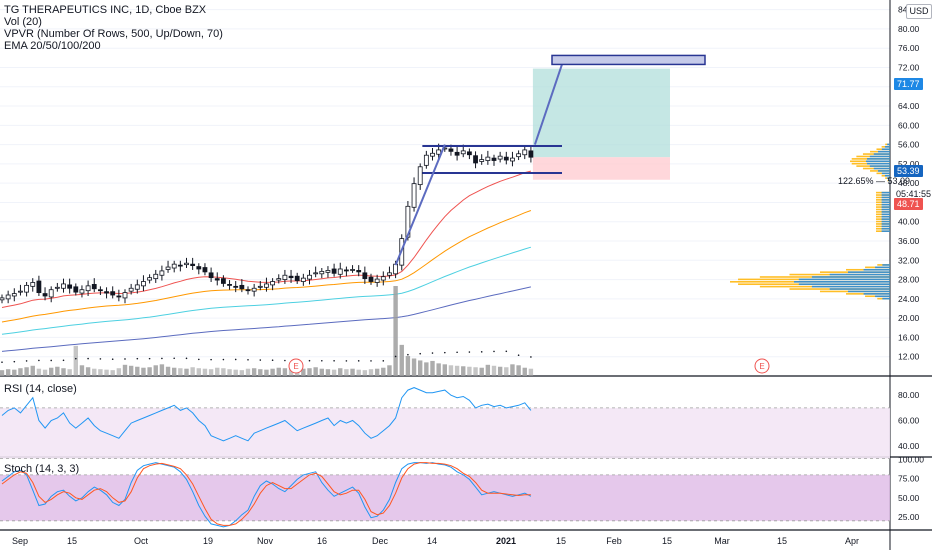 The width and height of the screenshot is (932, 550). I want to click on price-tick-label: 32.00, so click(909, 260).